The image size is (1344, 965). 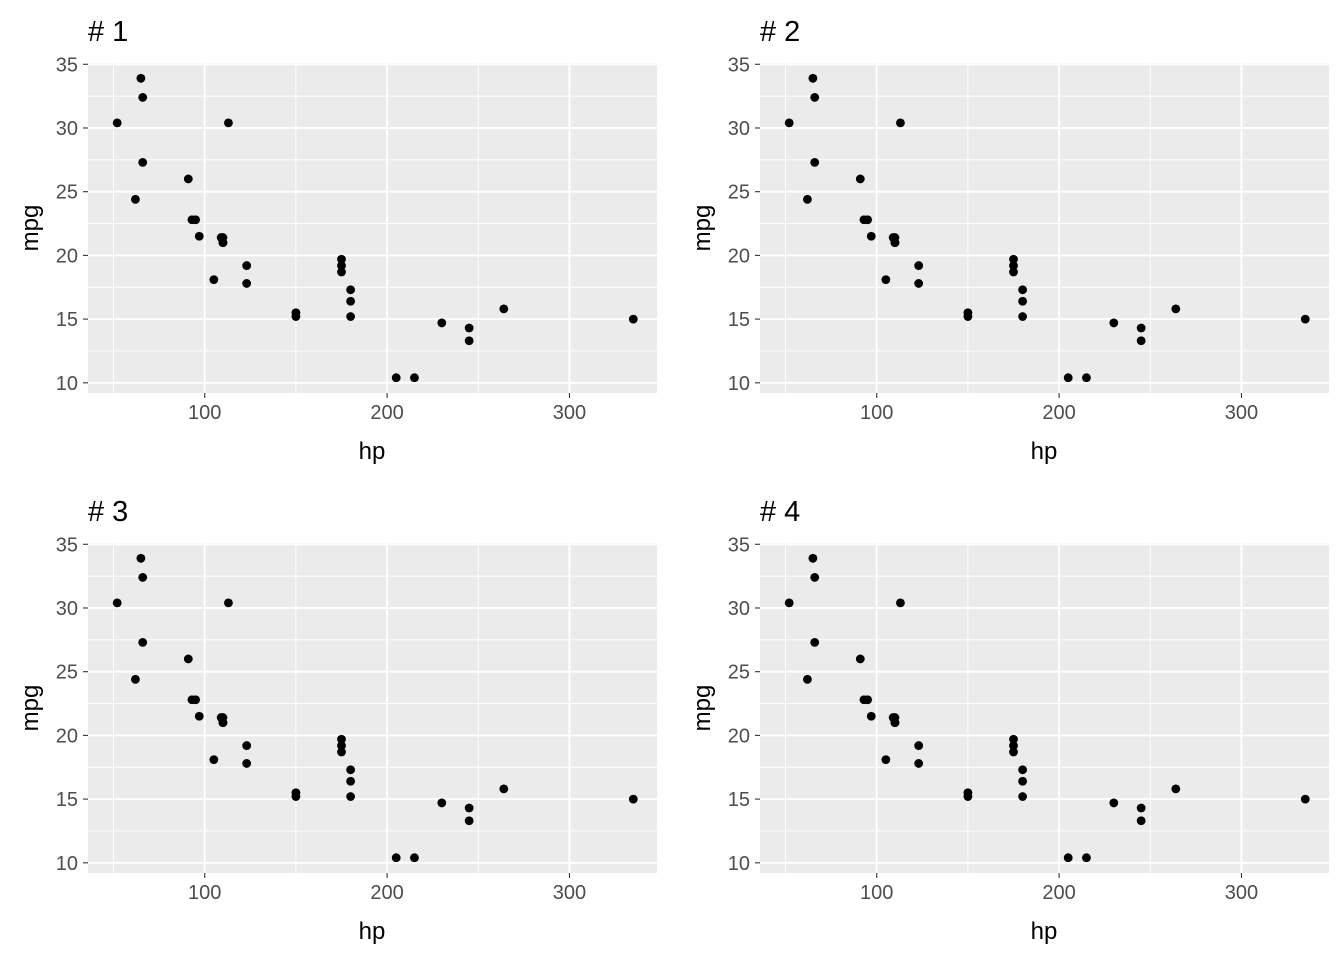 I want to click on y-axis-title: mpg, so click(x=30, y=708).